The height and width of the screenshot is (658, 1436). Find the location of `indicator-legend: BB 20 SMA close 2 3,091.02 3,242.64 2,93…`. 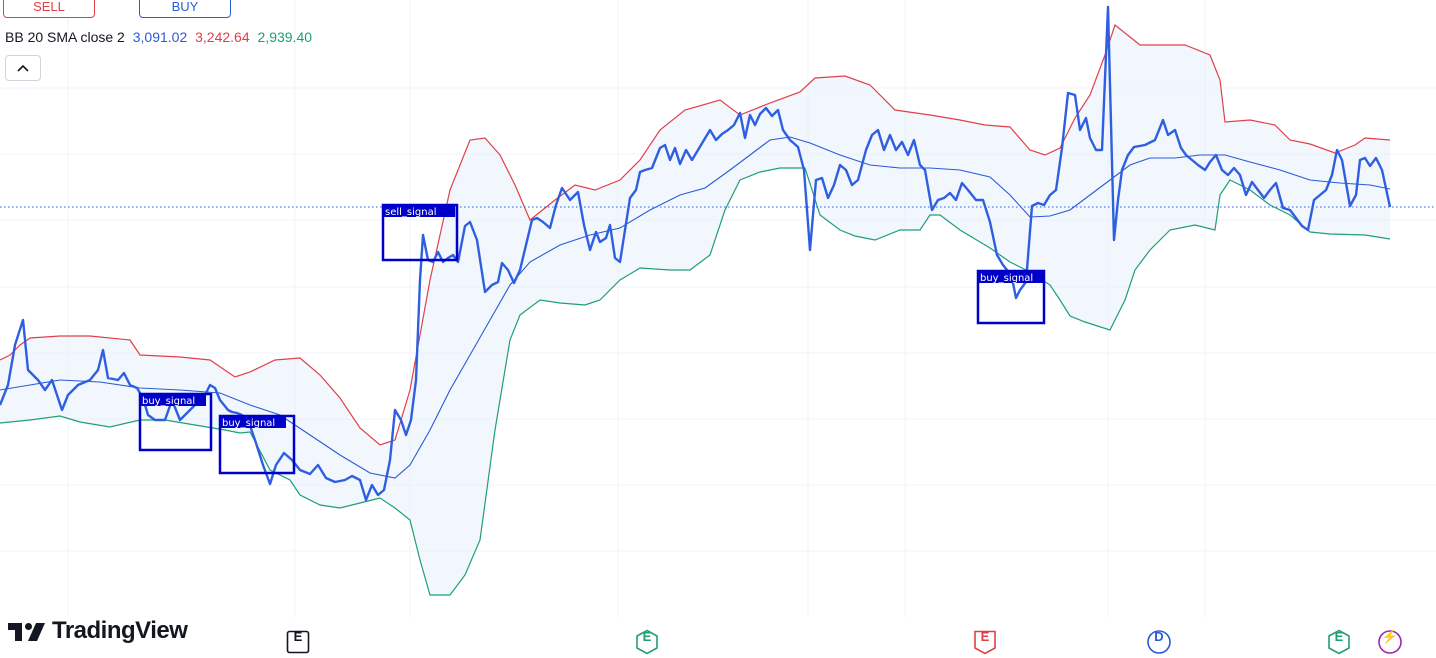

indicator-legend: BB 20 SMA close 2 3,091.02 3,242.64 2,93… is located at coordinates (160, 37).